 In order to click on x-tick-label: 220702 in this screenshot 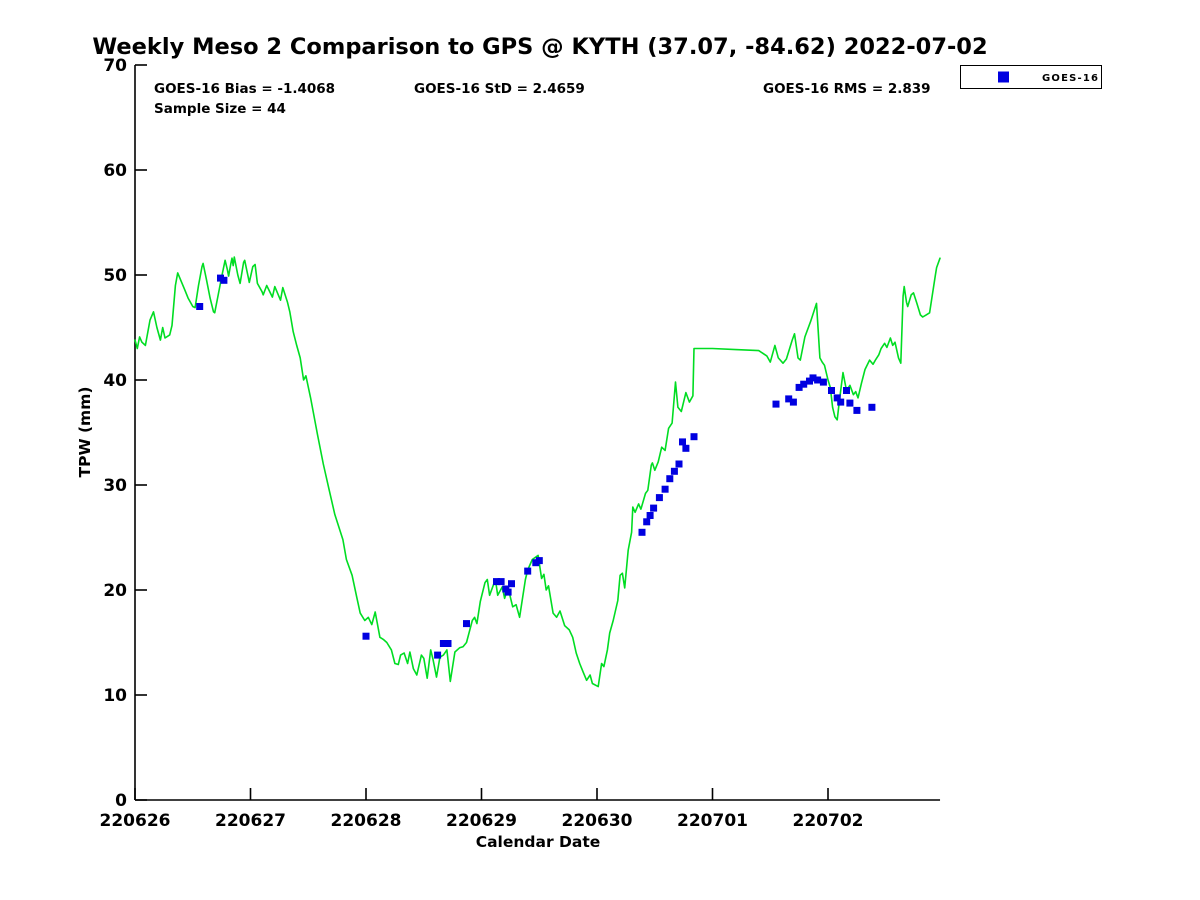, I will do `click(828, 821)`.